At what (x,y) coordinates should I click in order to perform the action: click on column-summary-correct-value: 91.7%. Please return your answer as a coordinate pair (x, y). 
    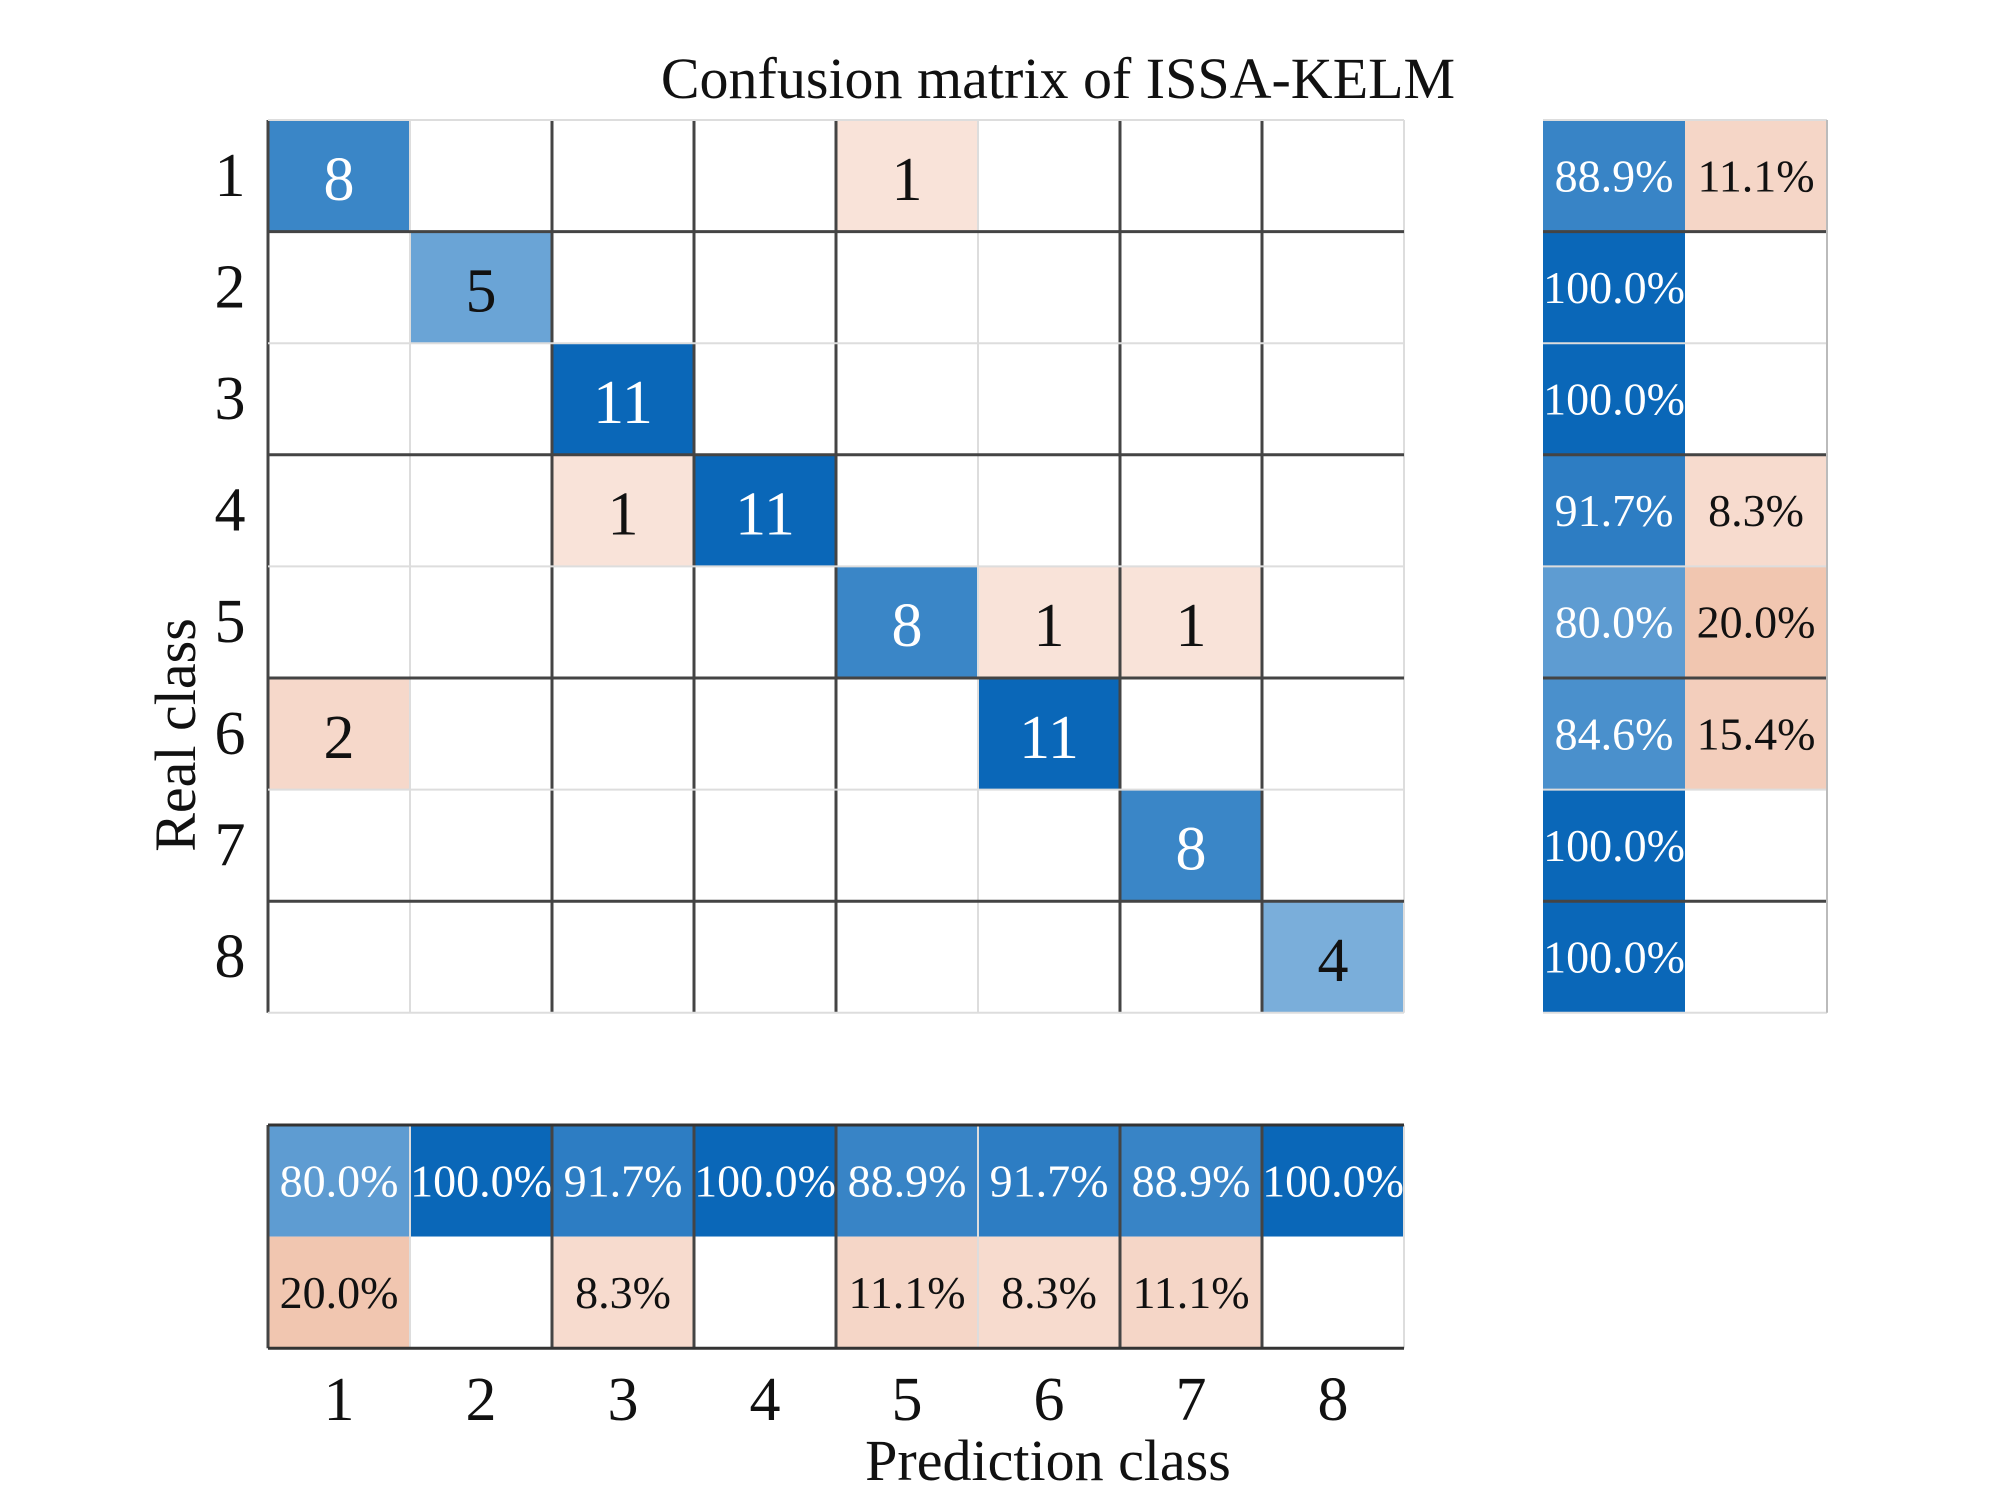
    Looking at the image, I should click on (623, 1180).